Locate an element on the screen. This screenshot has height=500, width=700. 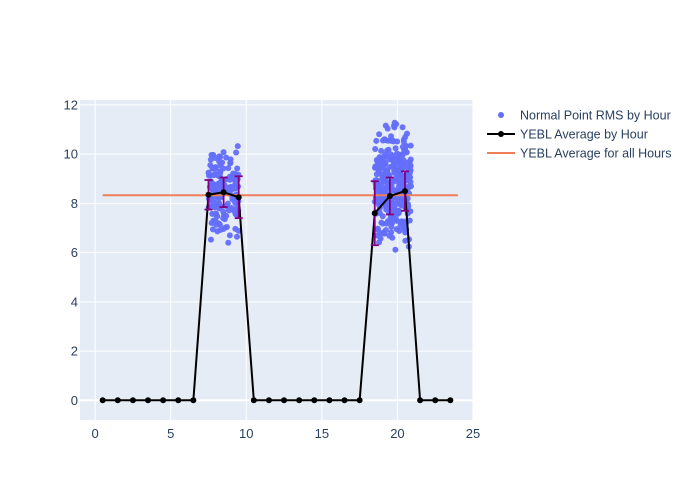
legend-label-overall-average: YEBL Average for all Hours is located at coordinates (595, 154).